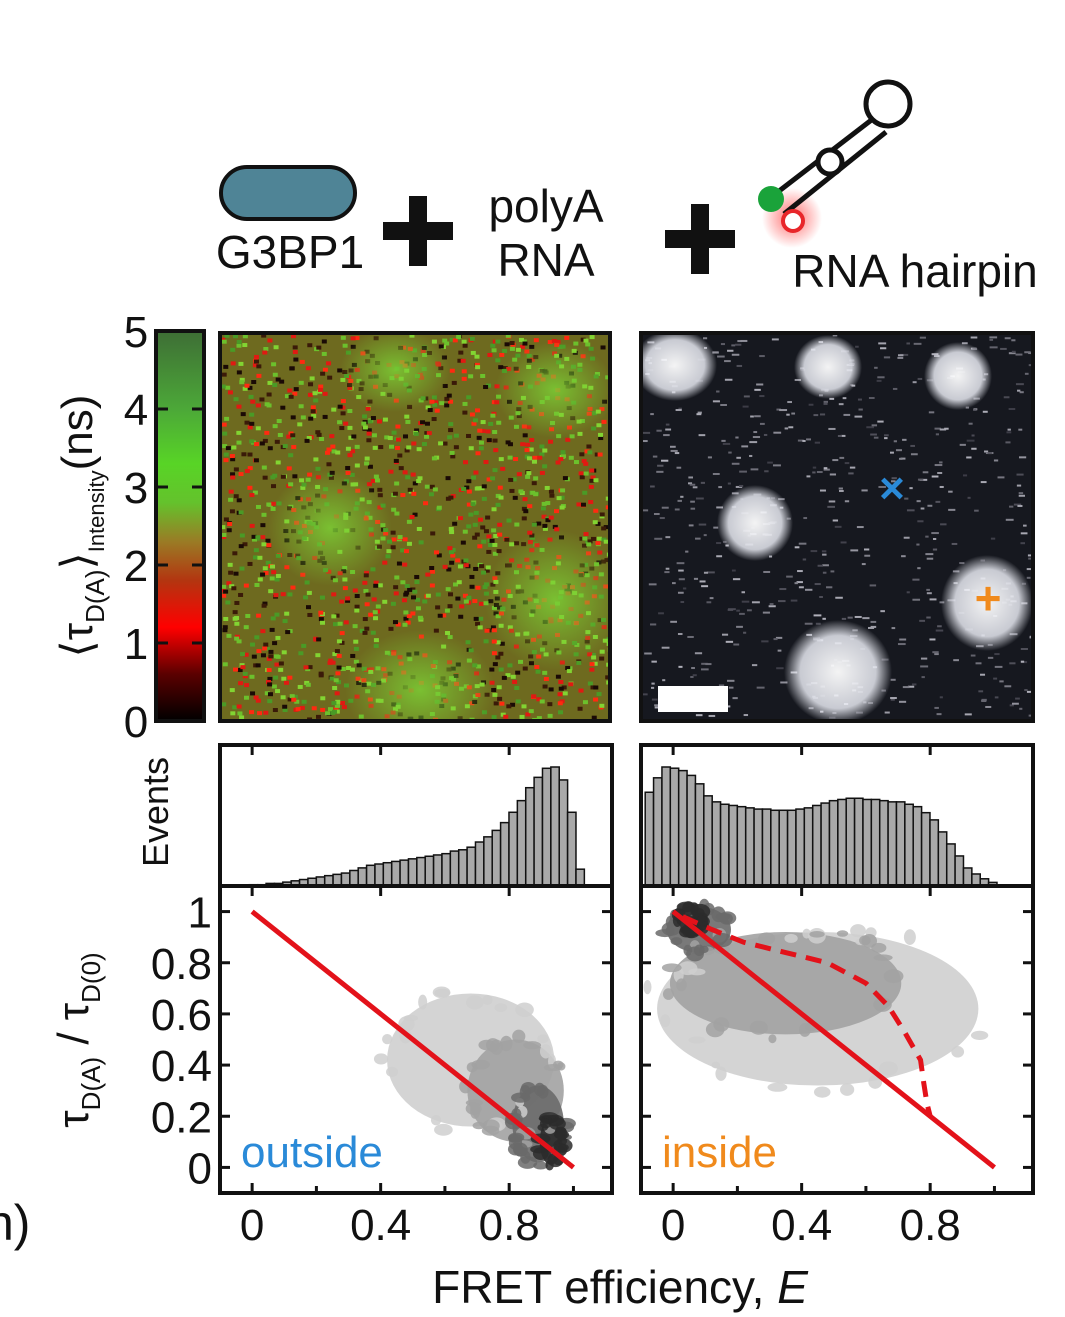  What do you see at coordinates (290, 252) in the screenshot?
I see `g3bp1-label: G3BP1` at bounding box center [290, 252].